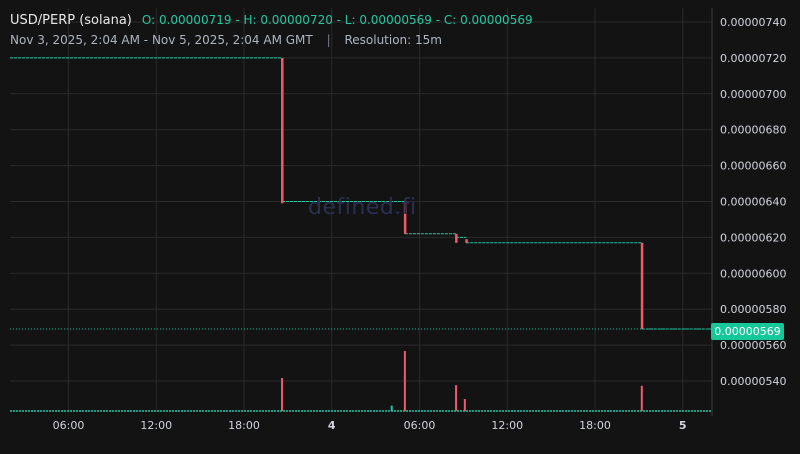  Describe the element at coordinates (753, 130) in the screenshot. I see `y-tick-label: 0.00000680` at that location.